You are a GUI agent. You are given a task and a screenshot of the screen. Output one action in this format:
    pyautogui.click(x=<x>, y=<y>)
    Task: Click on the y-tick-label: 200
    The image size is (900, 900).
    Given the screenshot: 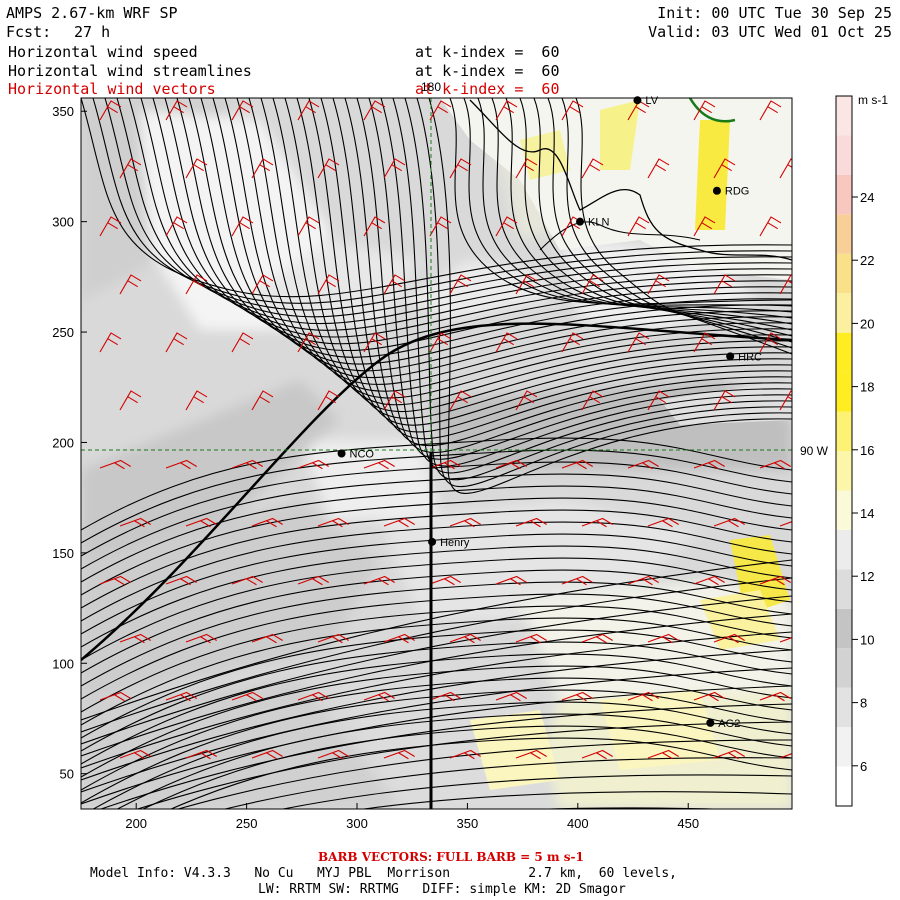 What is the action you would take?
    pyautogui.click(x=63, y=442)
    